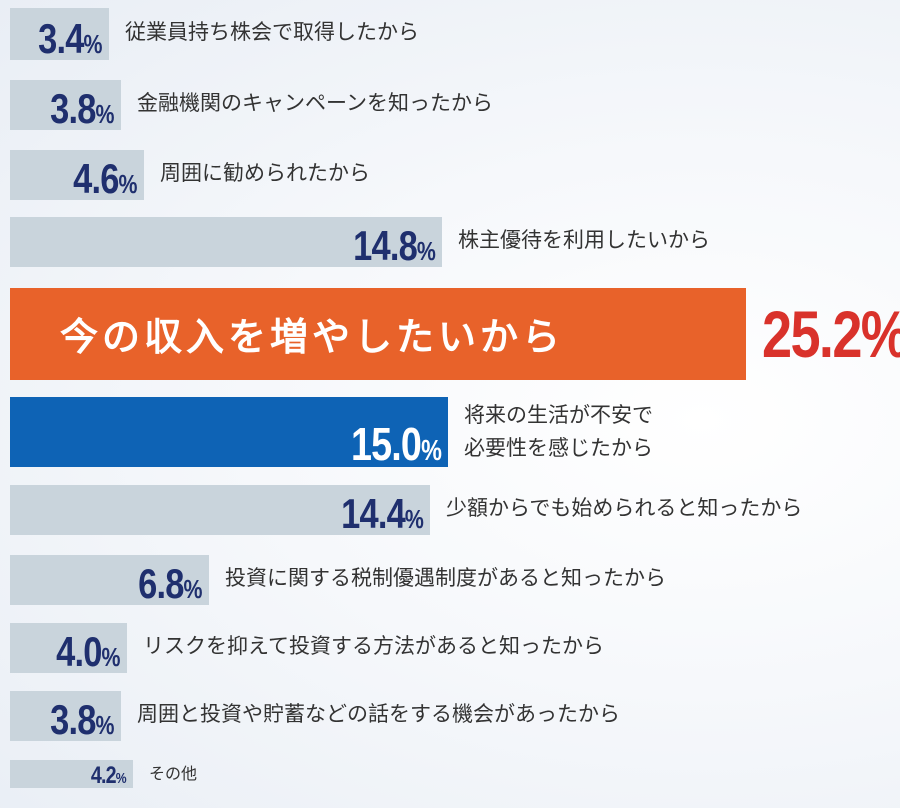 The height and width of the screenshot is (808, 900). What do you see at coordinates (173, 773) in the screenshot?
I see `bar-label-10: その他` at bounding box center [173, 773].